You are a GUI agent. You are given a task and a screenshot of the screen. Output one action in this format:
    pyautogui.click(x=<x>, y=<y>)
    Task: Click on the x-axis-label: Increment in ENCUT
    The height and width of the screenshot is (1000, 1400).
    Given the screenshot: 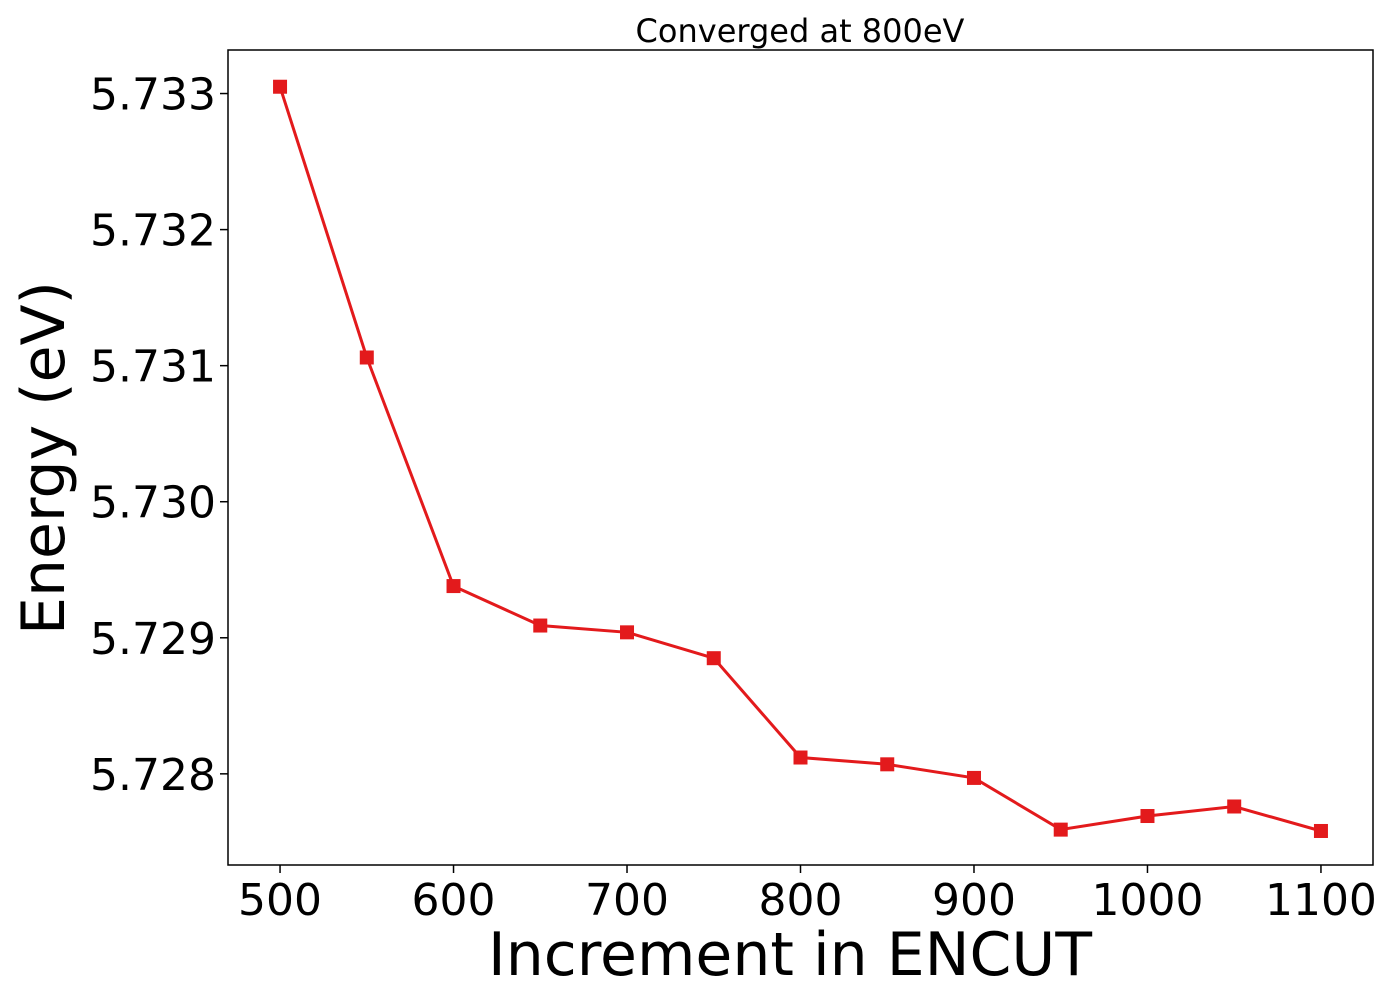 What is the action you would take?
    pyautogui.click(x=790, y=955)
    